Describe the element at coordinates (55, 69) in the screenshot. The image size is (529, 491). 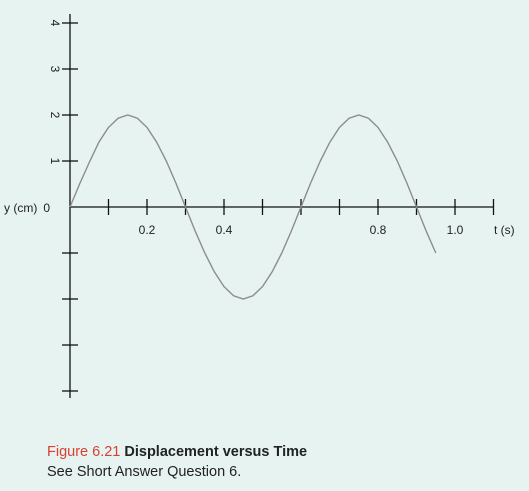
I see `y-tick-label: 3` at that location.